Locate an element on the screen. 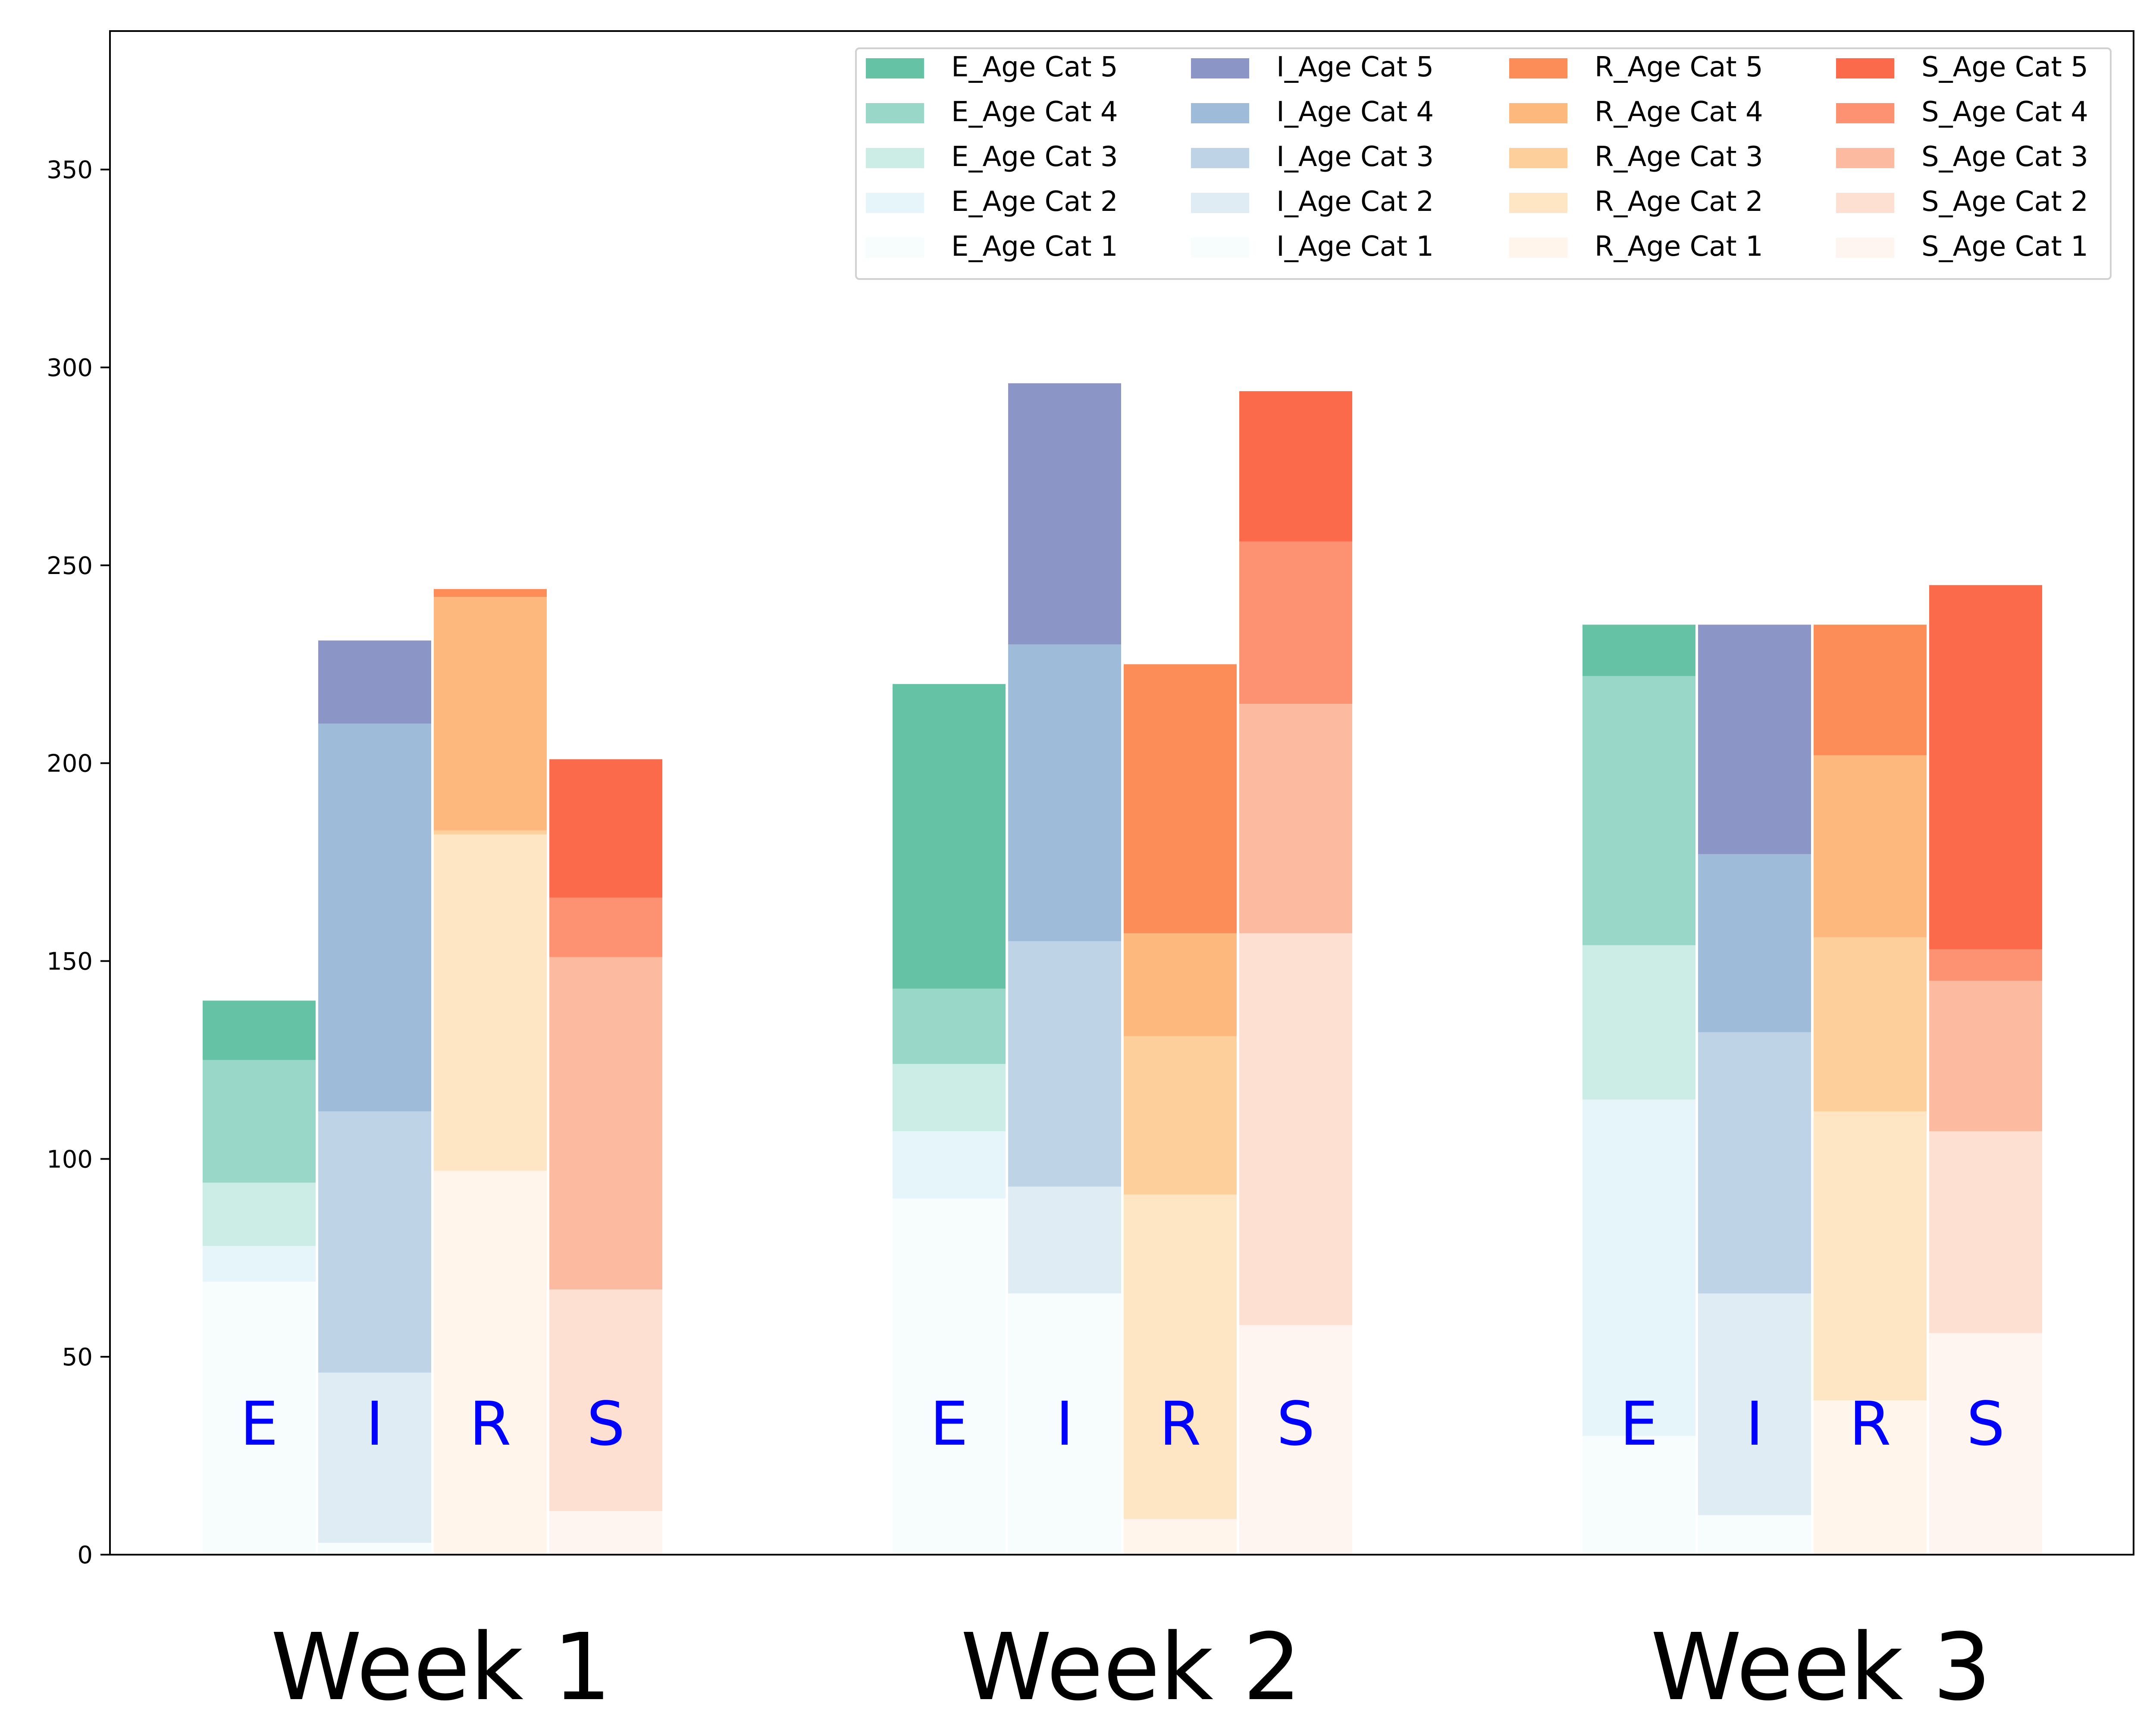 Image resolution: width=2156 pixels, height=1725 pixels. bar-segment-r-agecat3-week3 is located at coordinates (1871, 1024).